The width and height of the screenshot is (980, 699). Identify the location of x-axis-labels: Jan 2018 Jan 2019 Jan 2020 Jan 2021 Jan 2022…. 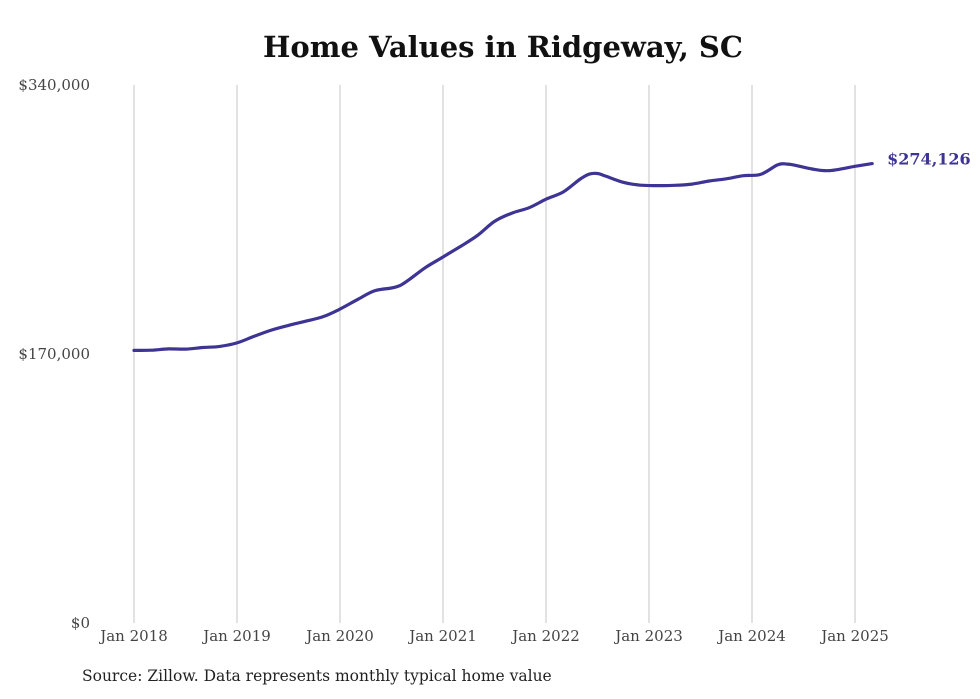
(493, 636).